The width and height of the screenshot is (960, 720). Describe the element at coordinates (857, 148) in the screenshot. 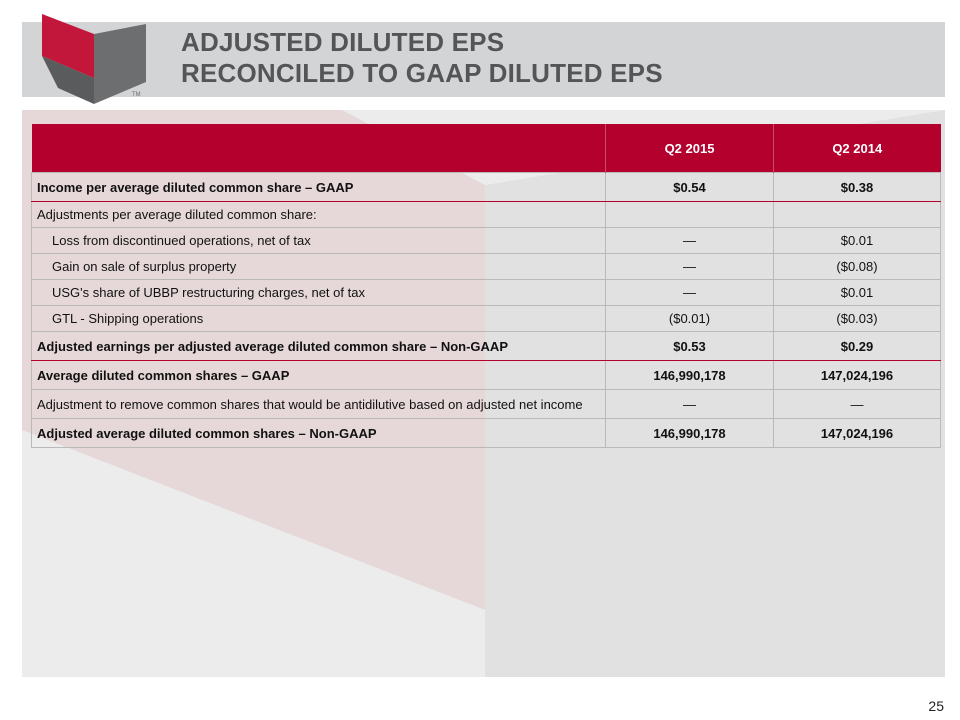

I see `header-q2-2014: Q2 2014` at that location.